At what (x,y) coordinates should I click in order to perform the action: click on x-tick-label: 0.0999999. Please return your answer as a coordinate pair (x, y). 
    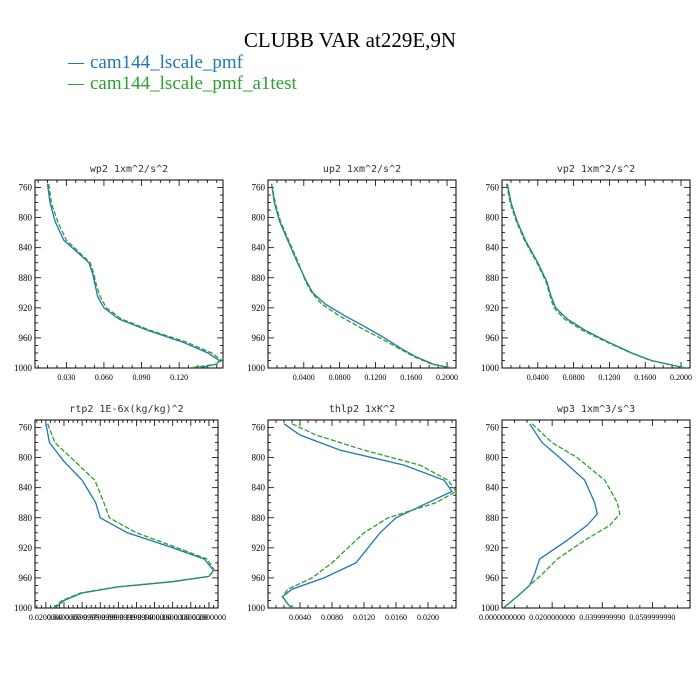
    Looking at the image, I should click on (118, 617).